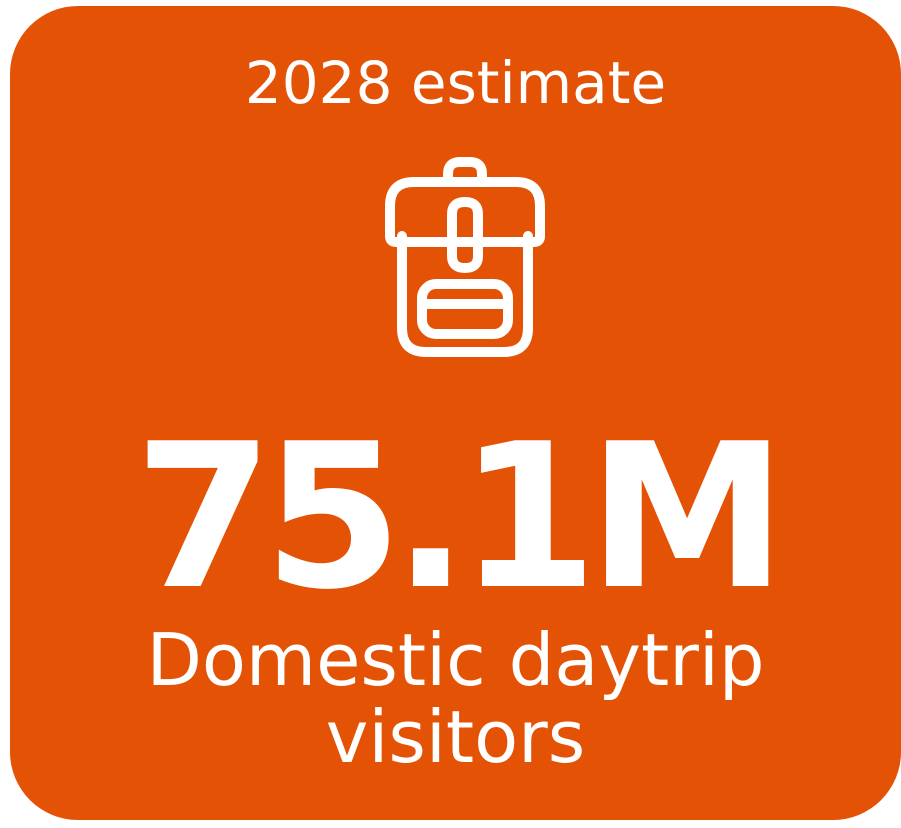 This screenshot has width=901, height=828. What do you see at coordinates (465, 257) in the screenshot?
I see `backpack-icon` at bounding box center [465, 257].